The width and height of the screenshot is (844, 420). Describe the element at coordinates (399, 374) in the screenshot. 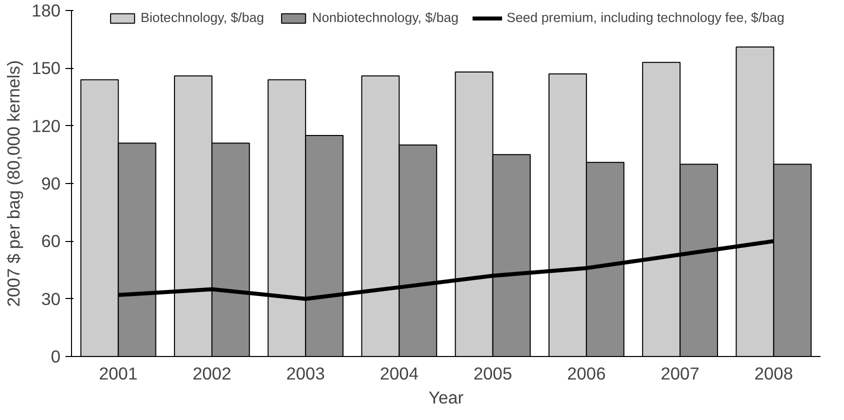

I see `x-tick-label: 2004` at that location.